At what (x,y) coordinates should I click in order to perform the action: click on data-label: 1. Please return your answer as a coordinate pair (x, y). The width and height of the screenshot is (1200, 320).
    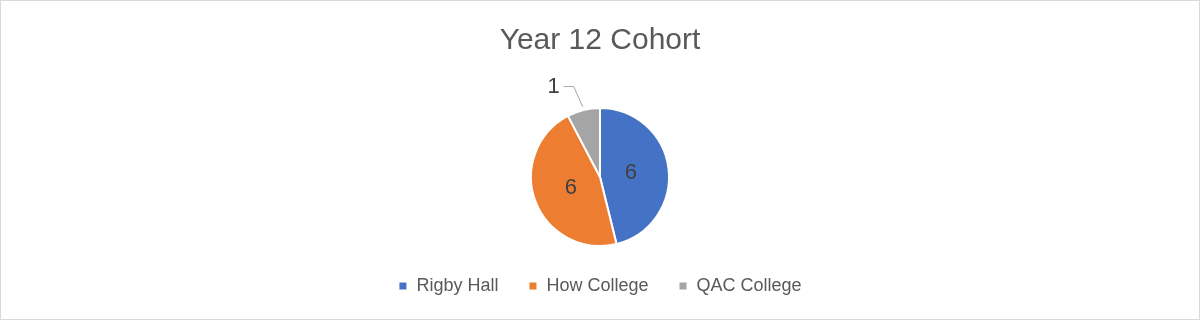
    Looking at the image, I should click on (553, 85).